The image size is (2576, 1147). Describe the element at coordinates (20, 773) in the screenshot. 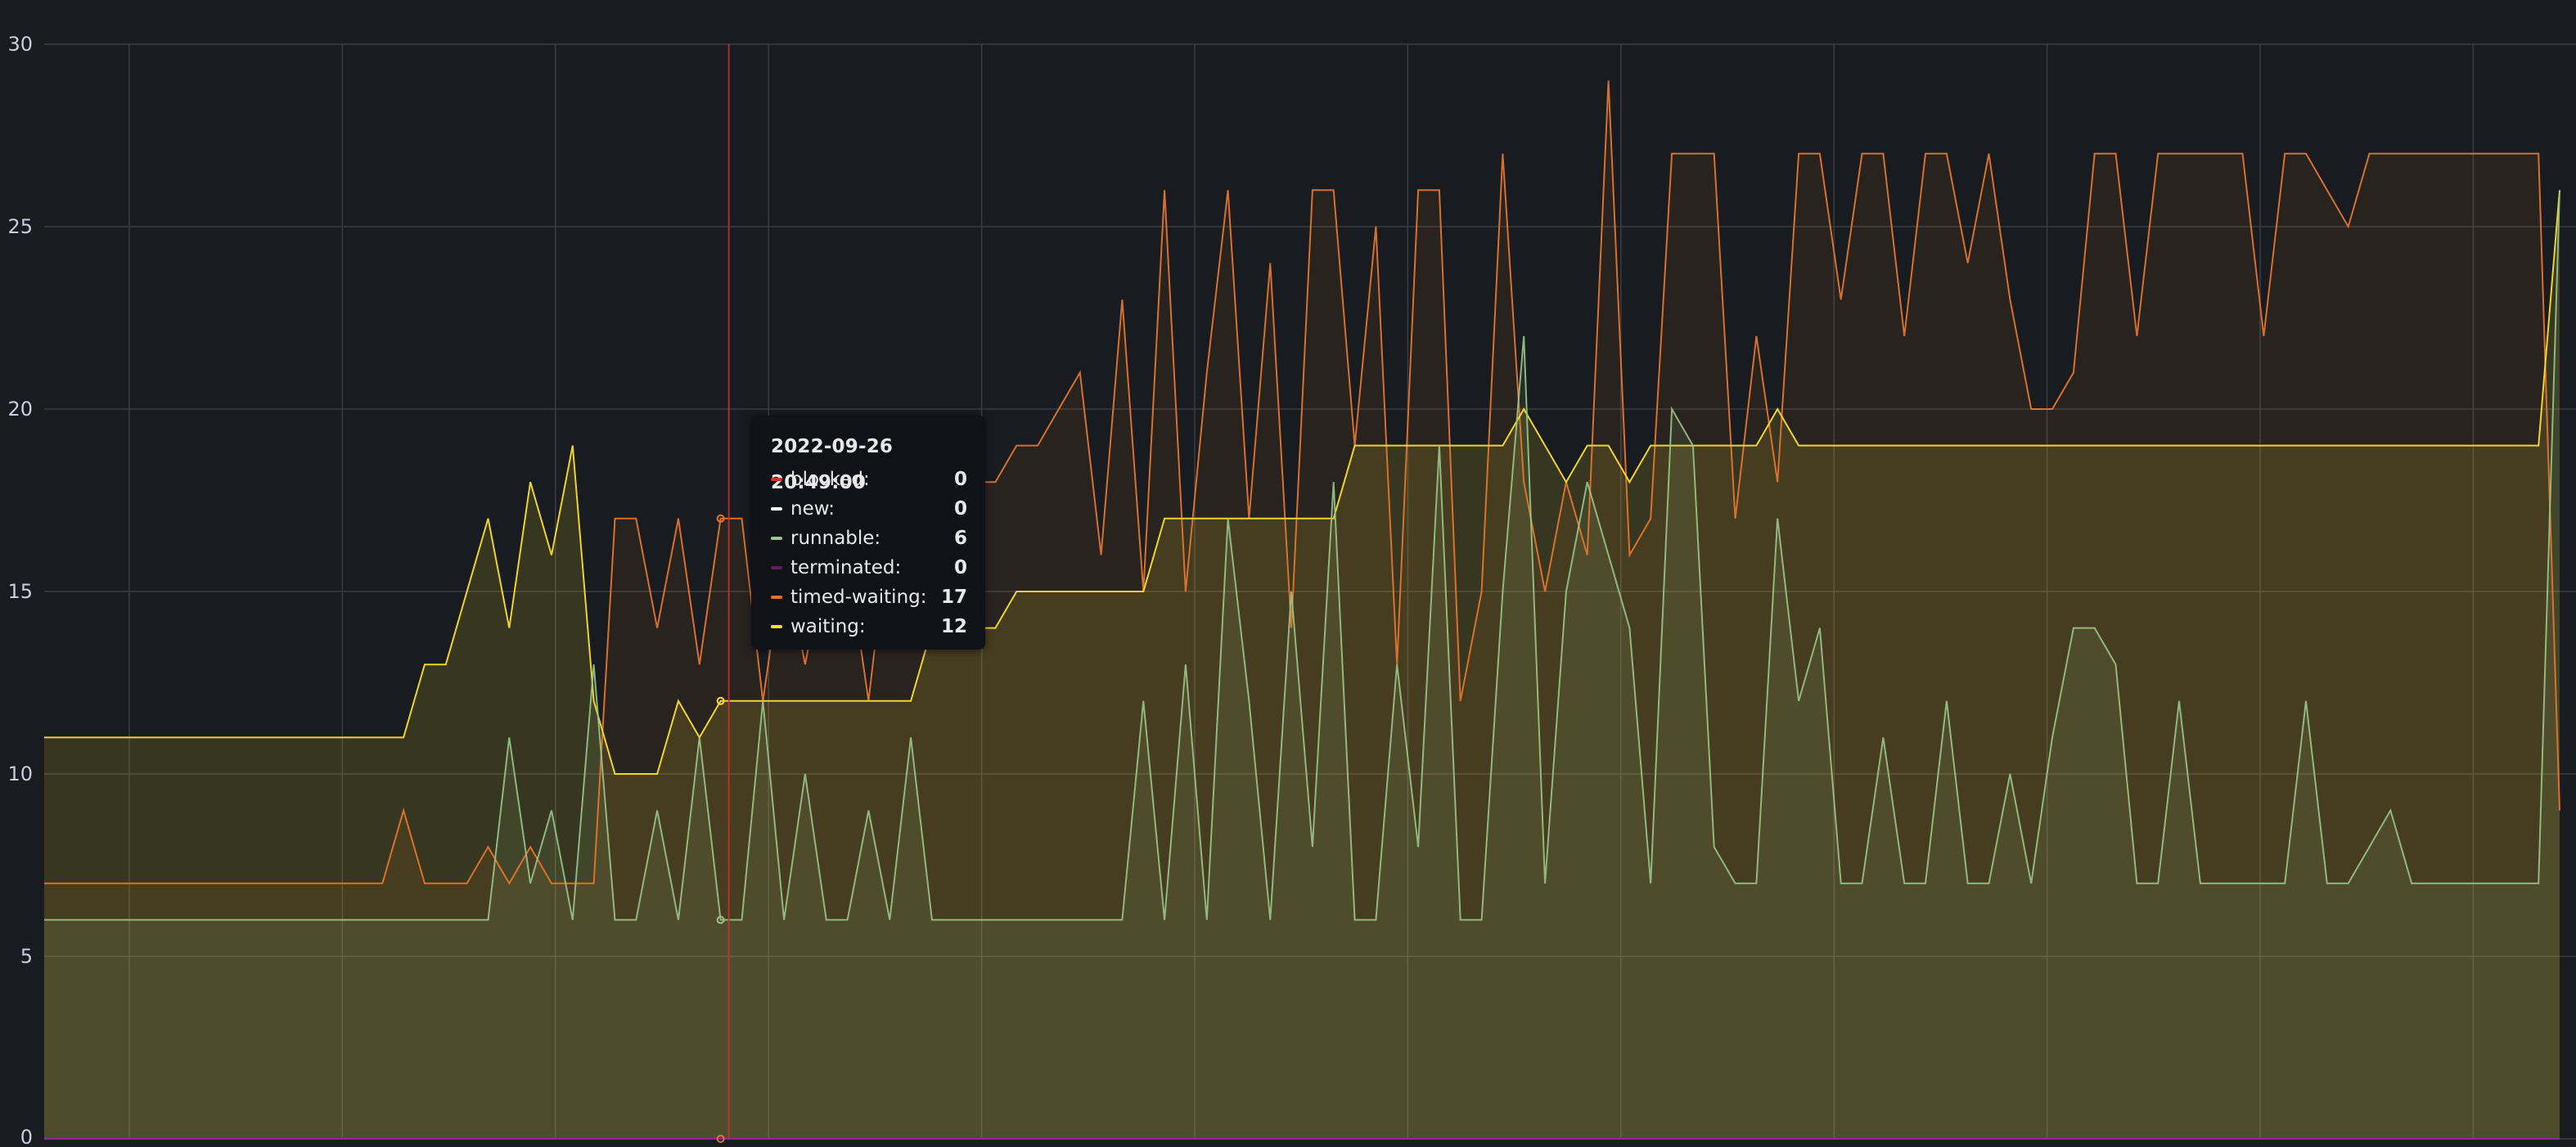

I see `y-tick-label: 10` at that location.